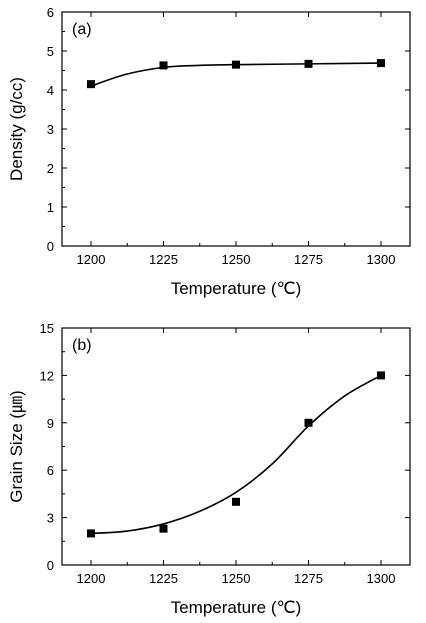 The image size is (426, 623). What do you see at coordinates (47, 375) in the screenshot?
I see `y-tick-label: 12` at bounding box center [47, 375].